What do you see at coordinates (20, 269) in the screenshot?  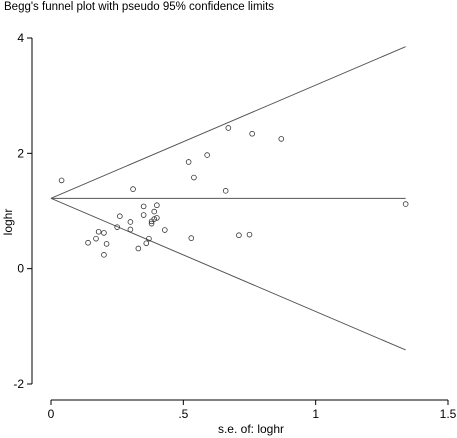 I see `y-tick-label: 0` at bounding box center [20, 269].